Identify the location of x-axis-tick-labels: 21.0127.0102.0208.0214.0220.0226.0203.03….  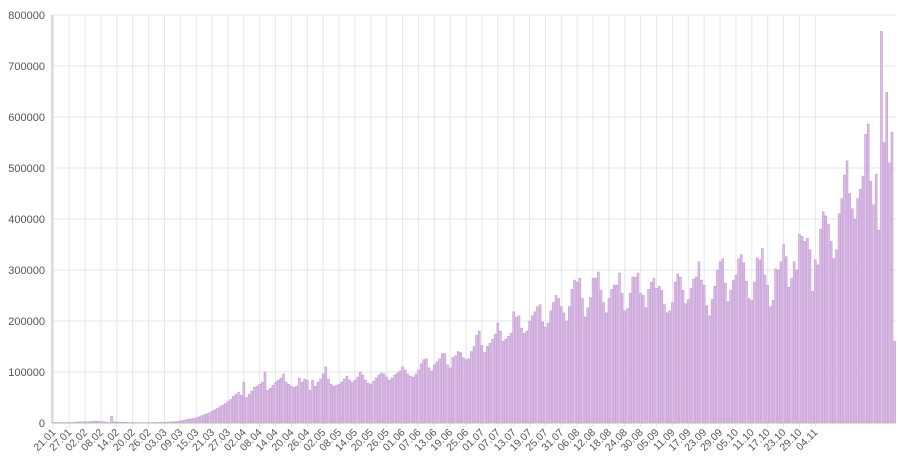
(425, 440).